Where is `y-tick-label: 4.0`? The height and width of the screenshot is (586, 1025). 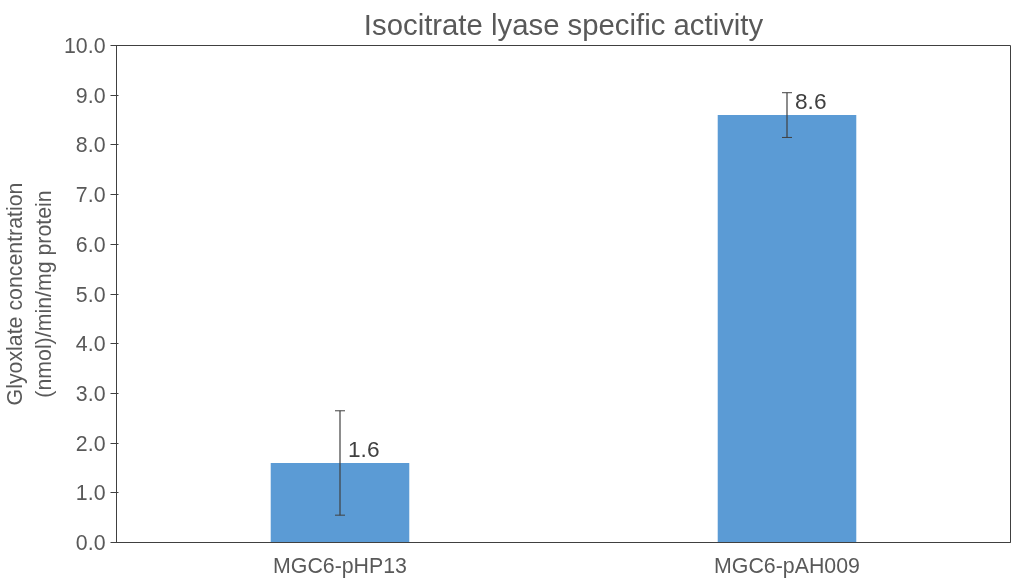 y-tick-label: 4.0 is located at coordinates (90, 344).